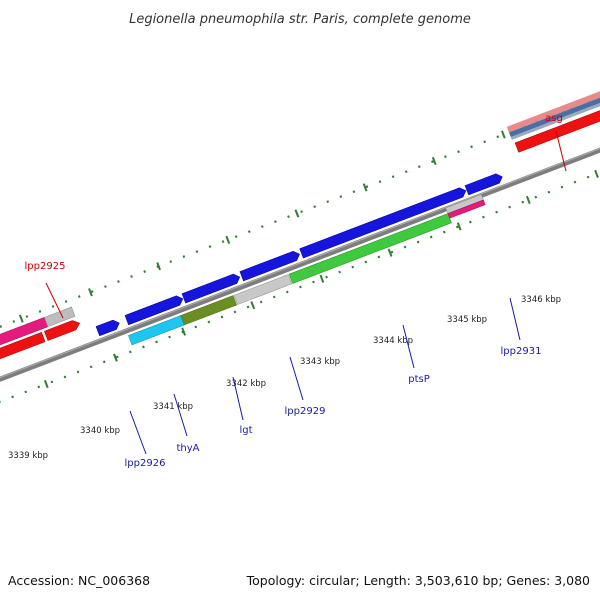 This screenshot has height=600, width=600. Describe the element at coordinates (187, 448) in the screenshot. I see `gene-label-thya: thyA` at that location.